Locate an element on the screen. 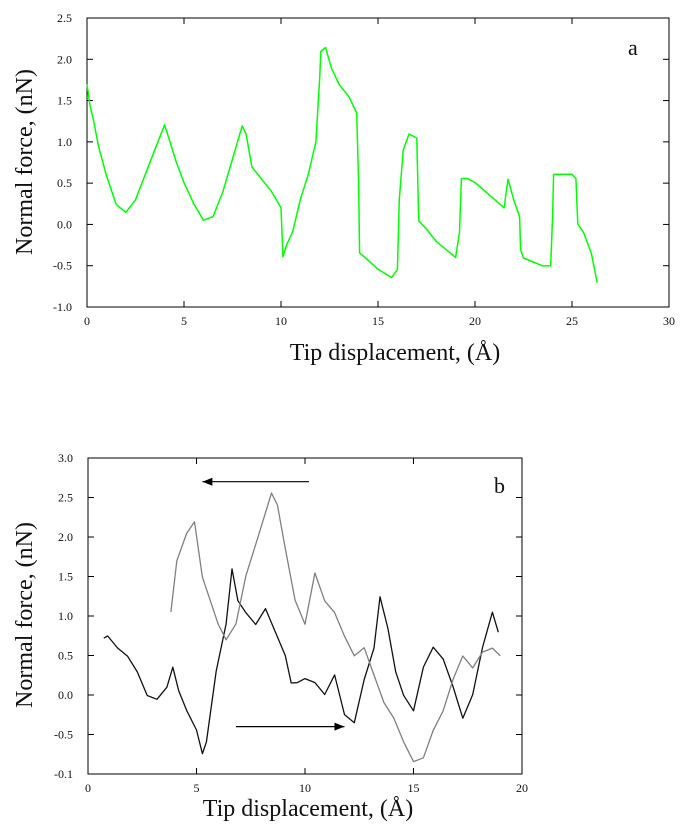  y-axis-title-a: Normal force, (nN) is located at coordinates (25, 162).